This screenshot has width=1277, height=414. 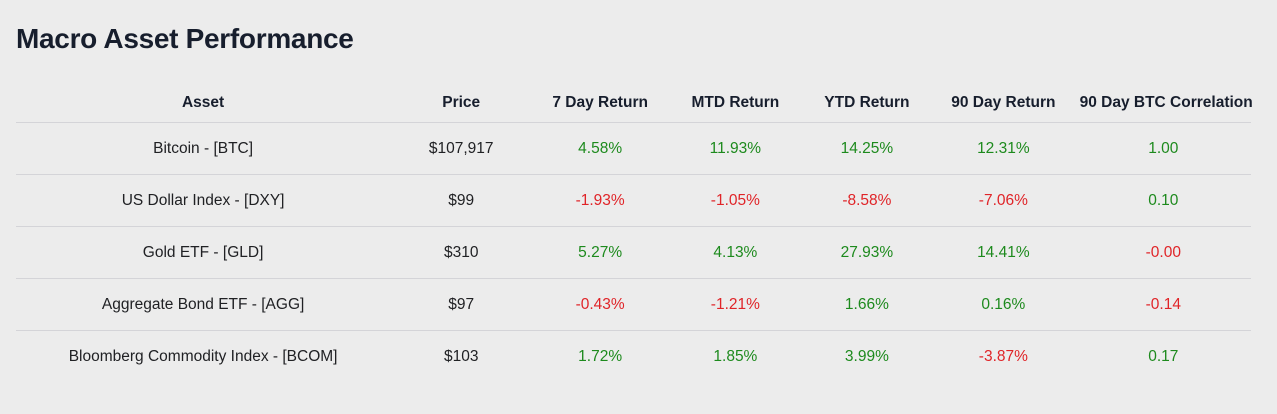 What do you see at coordinates (203, 252) in the screenshot?
I see `cell-asset: Gold ETF - [GLD]` at bounding box center [203, 252].